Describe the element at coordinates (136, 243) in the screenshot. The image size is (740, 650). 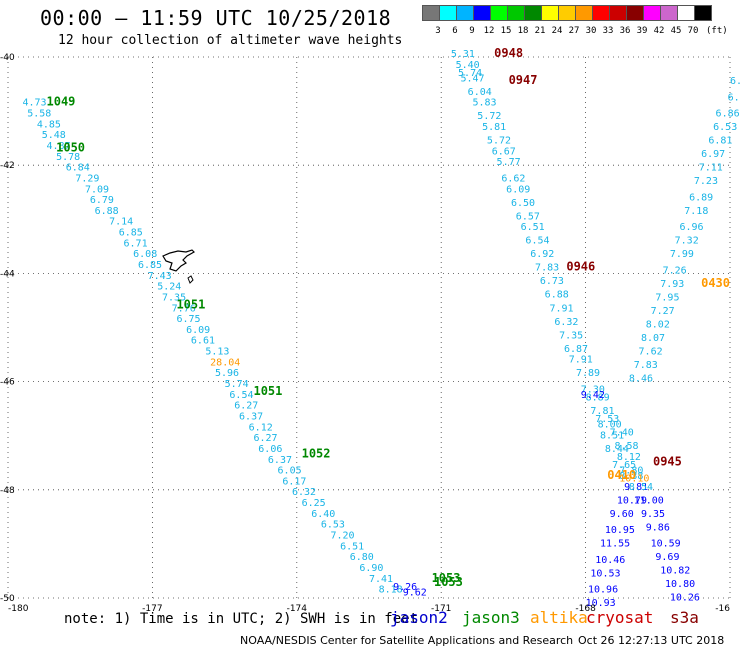
I see `wave-height-value: 6.71` at that location.